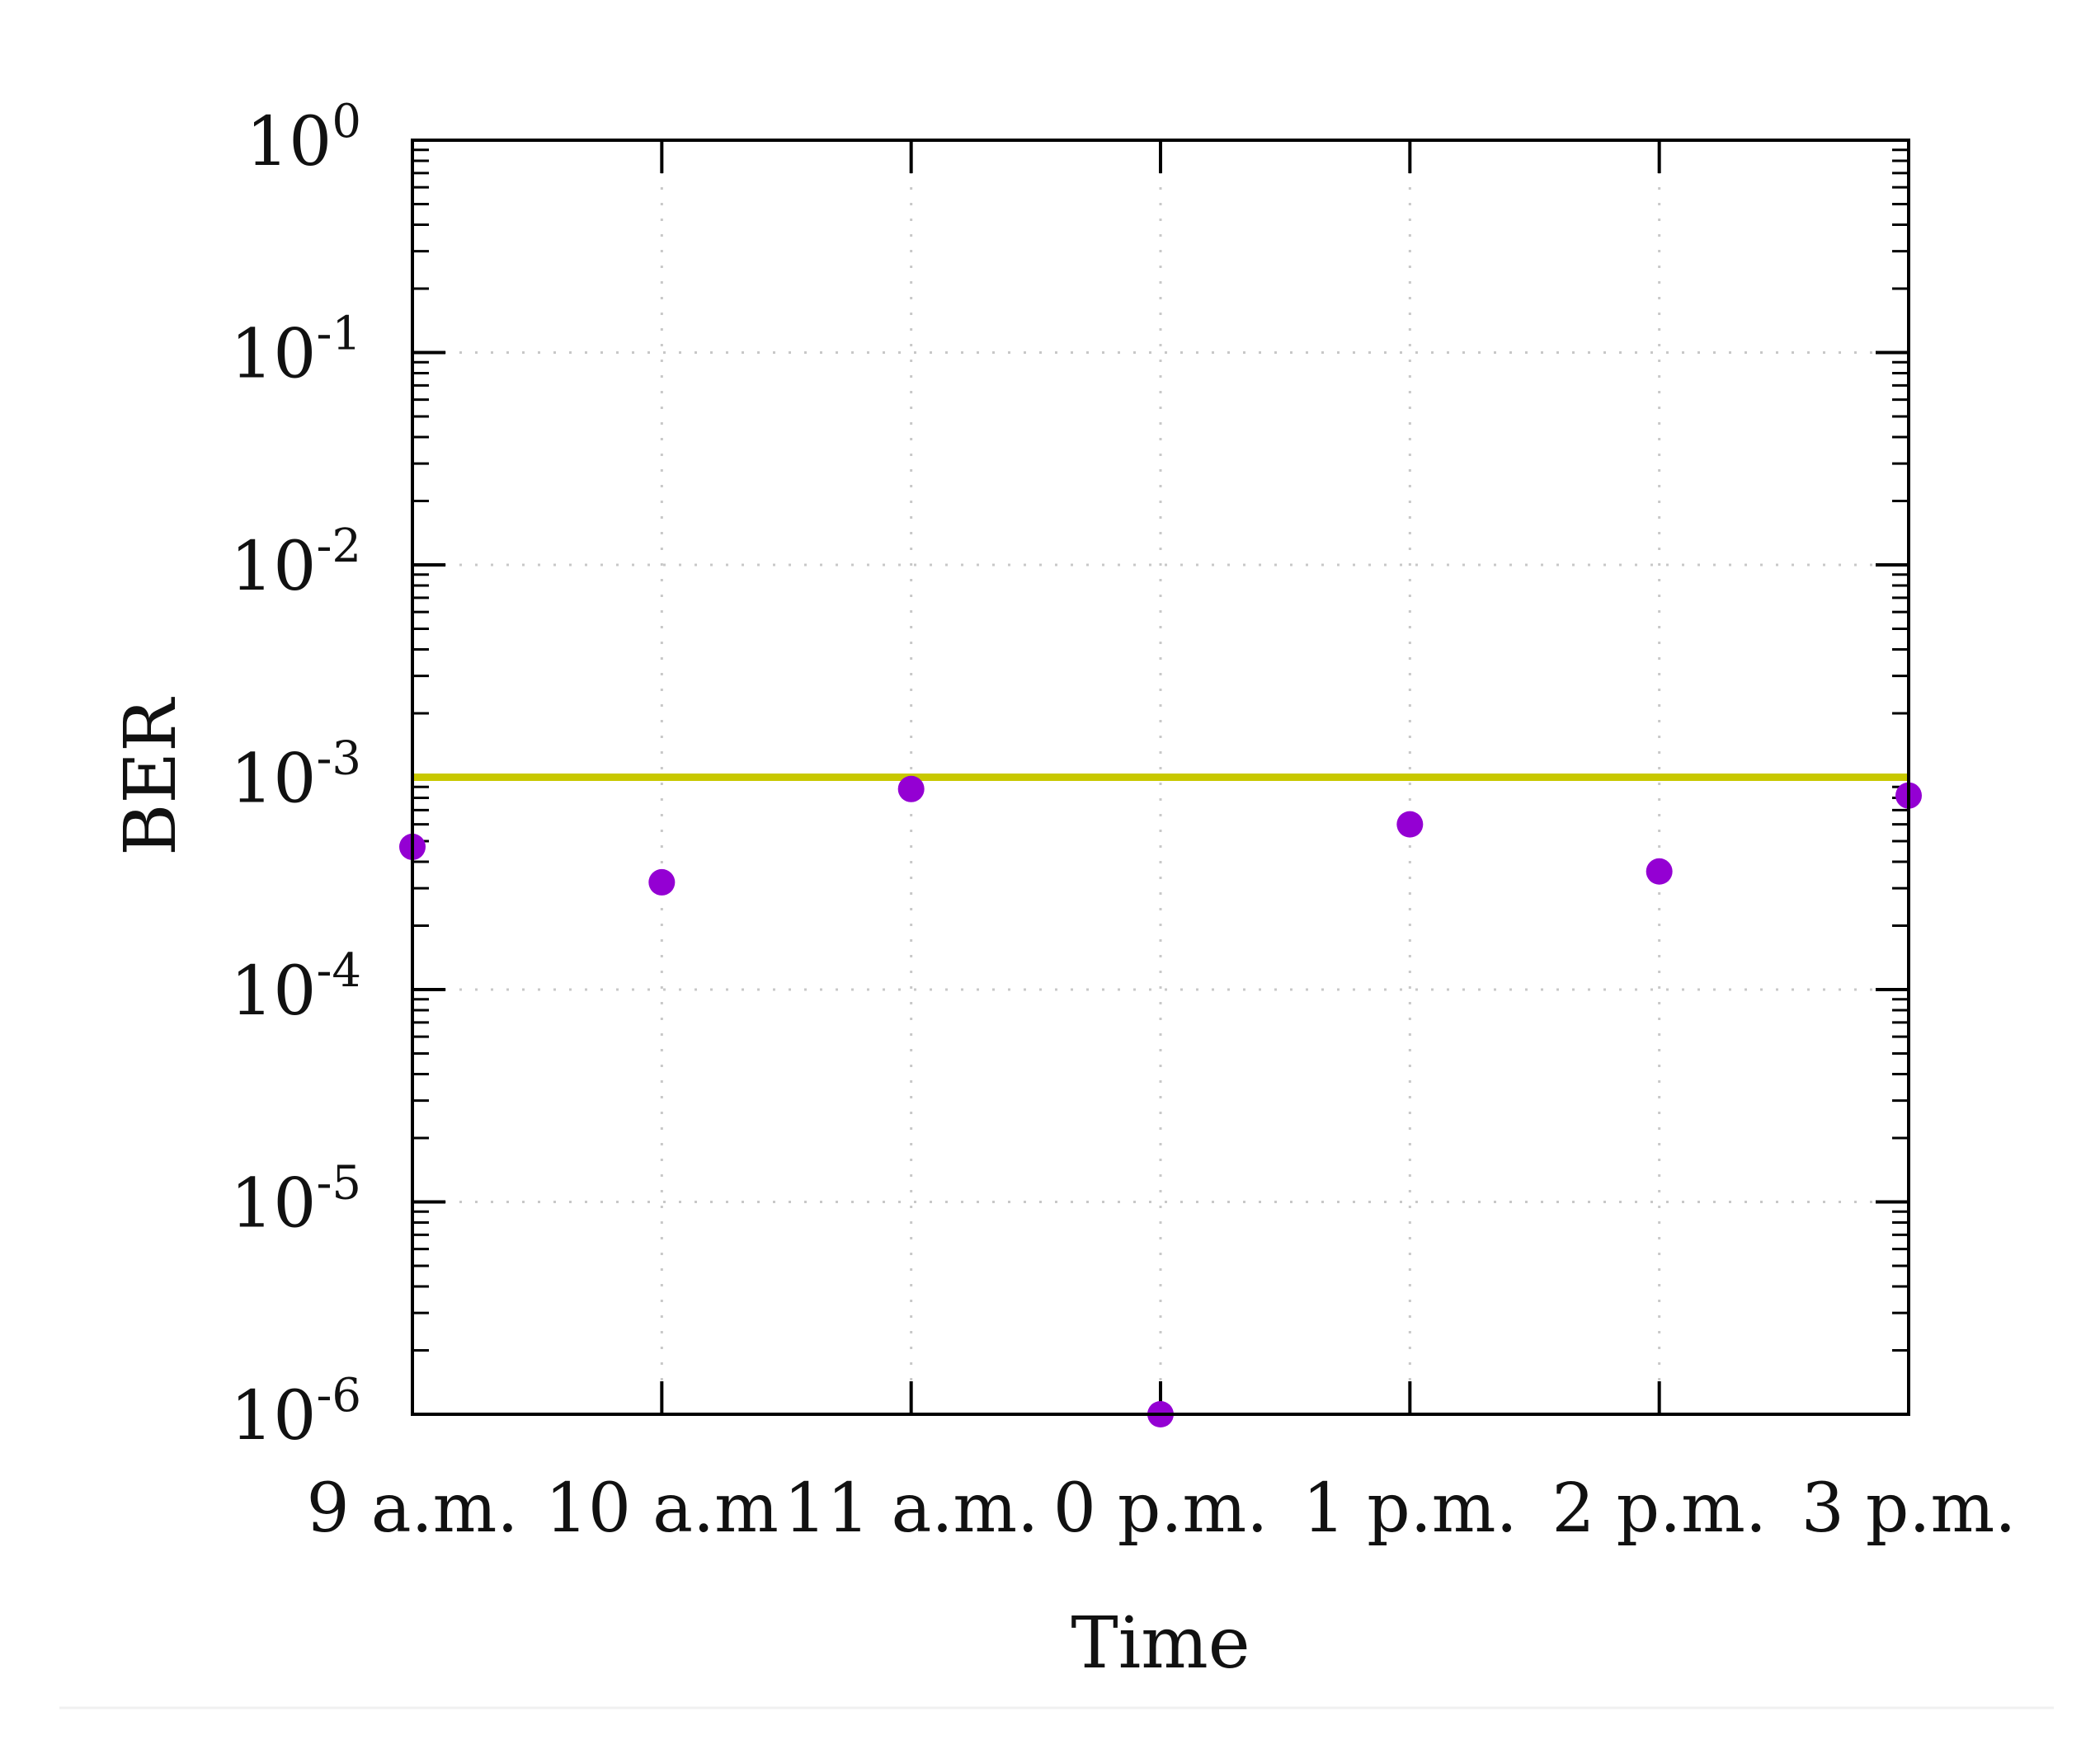  What do you see at coordinates (295, 563) in the screenshot?
I see `y-tick-label: 10⁻²` at bounding box center [295, 563].